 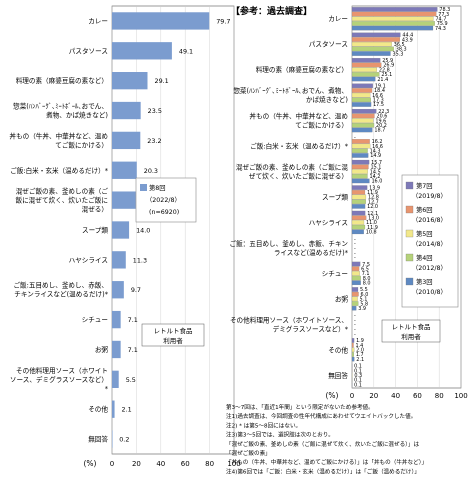 I want to click on right-chart-title: 【参考：過去調査】, so click(x=271, y=11).